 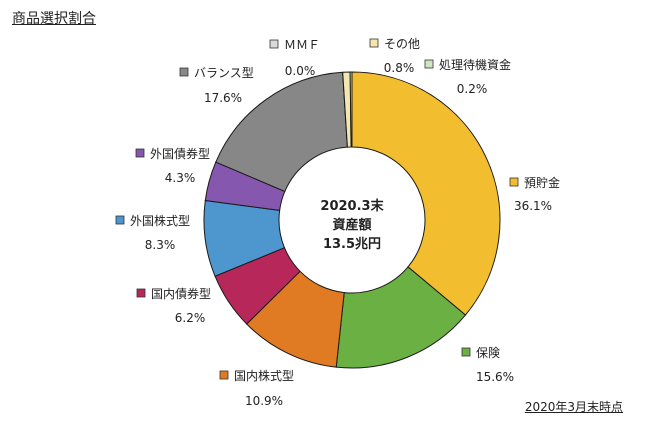 I want to click on slice-name-8: その他, so click(x=402, y=44).